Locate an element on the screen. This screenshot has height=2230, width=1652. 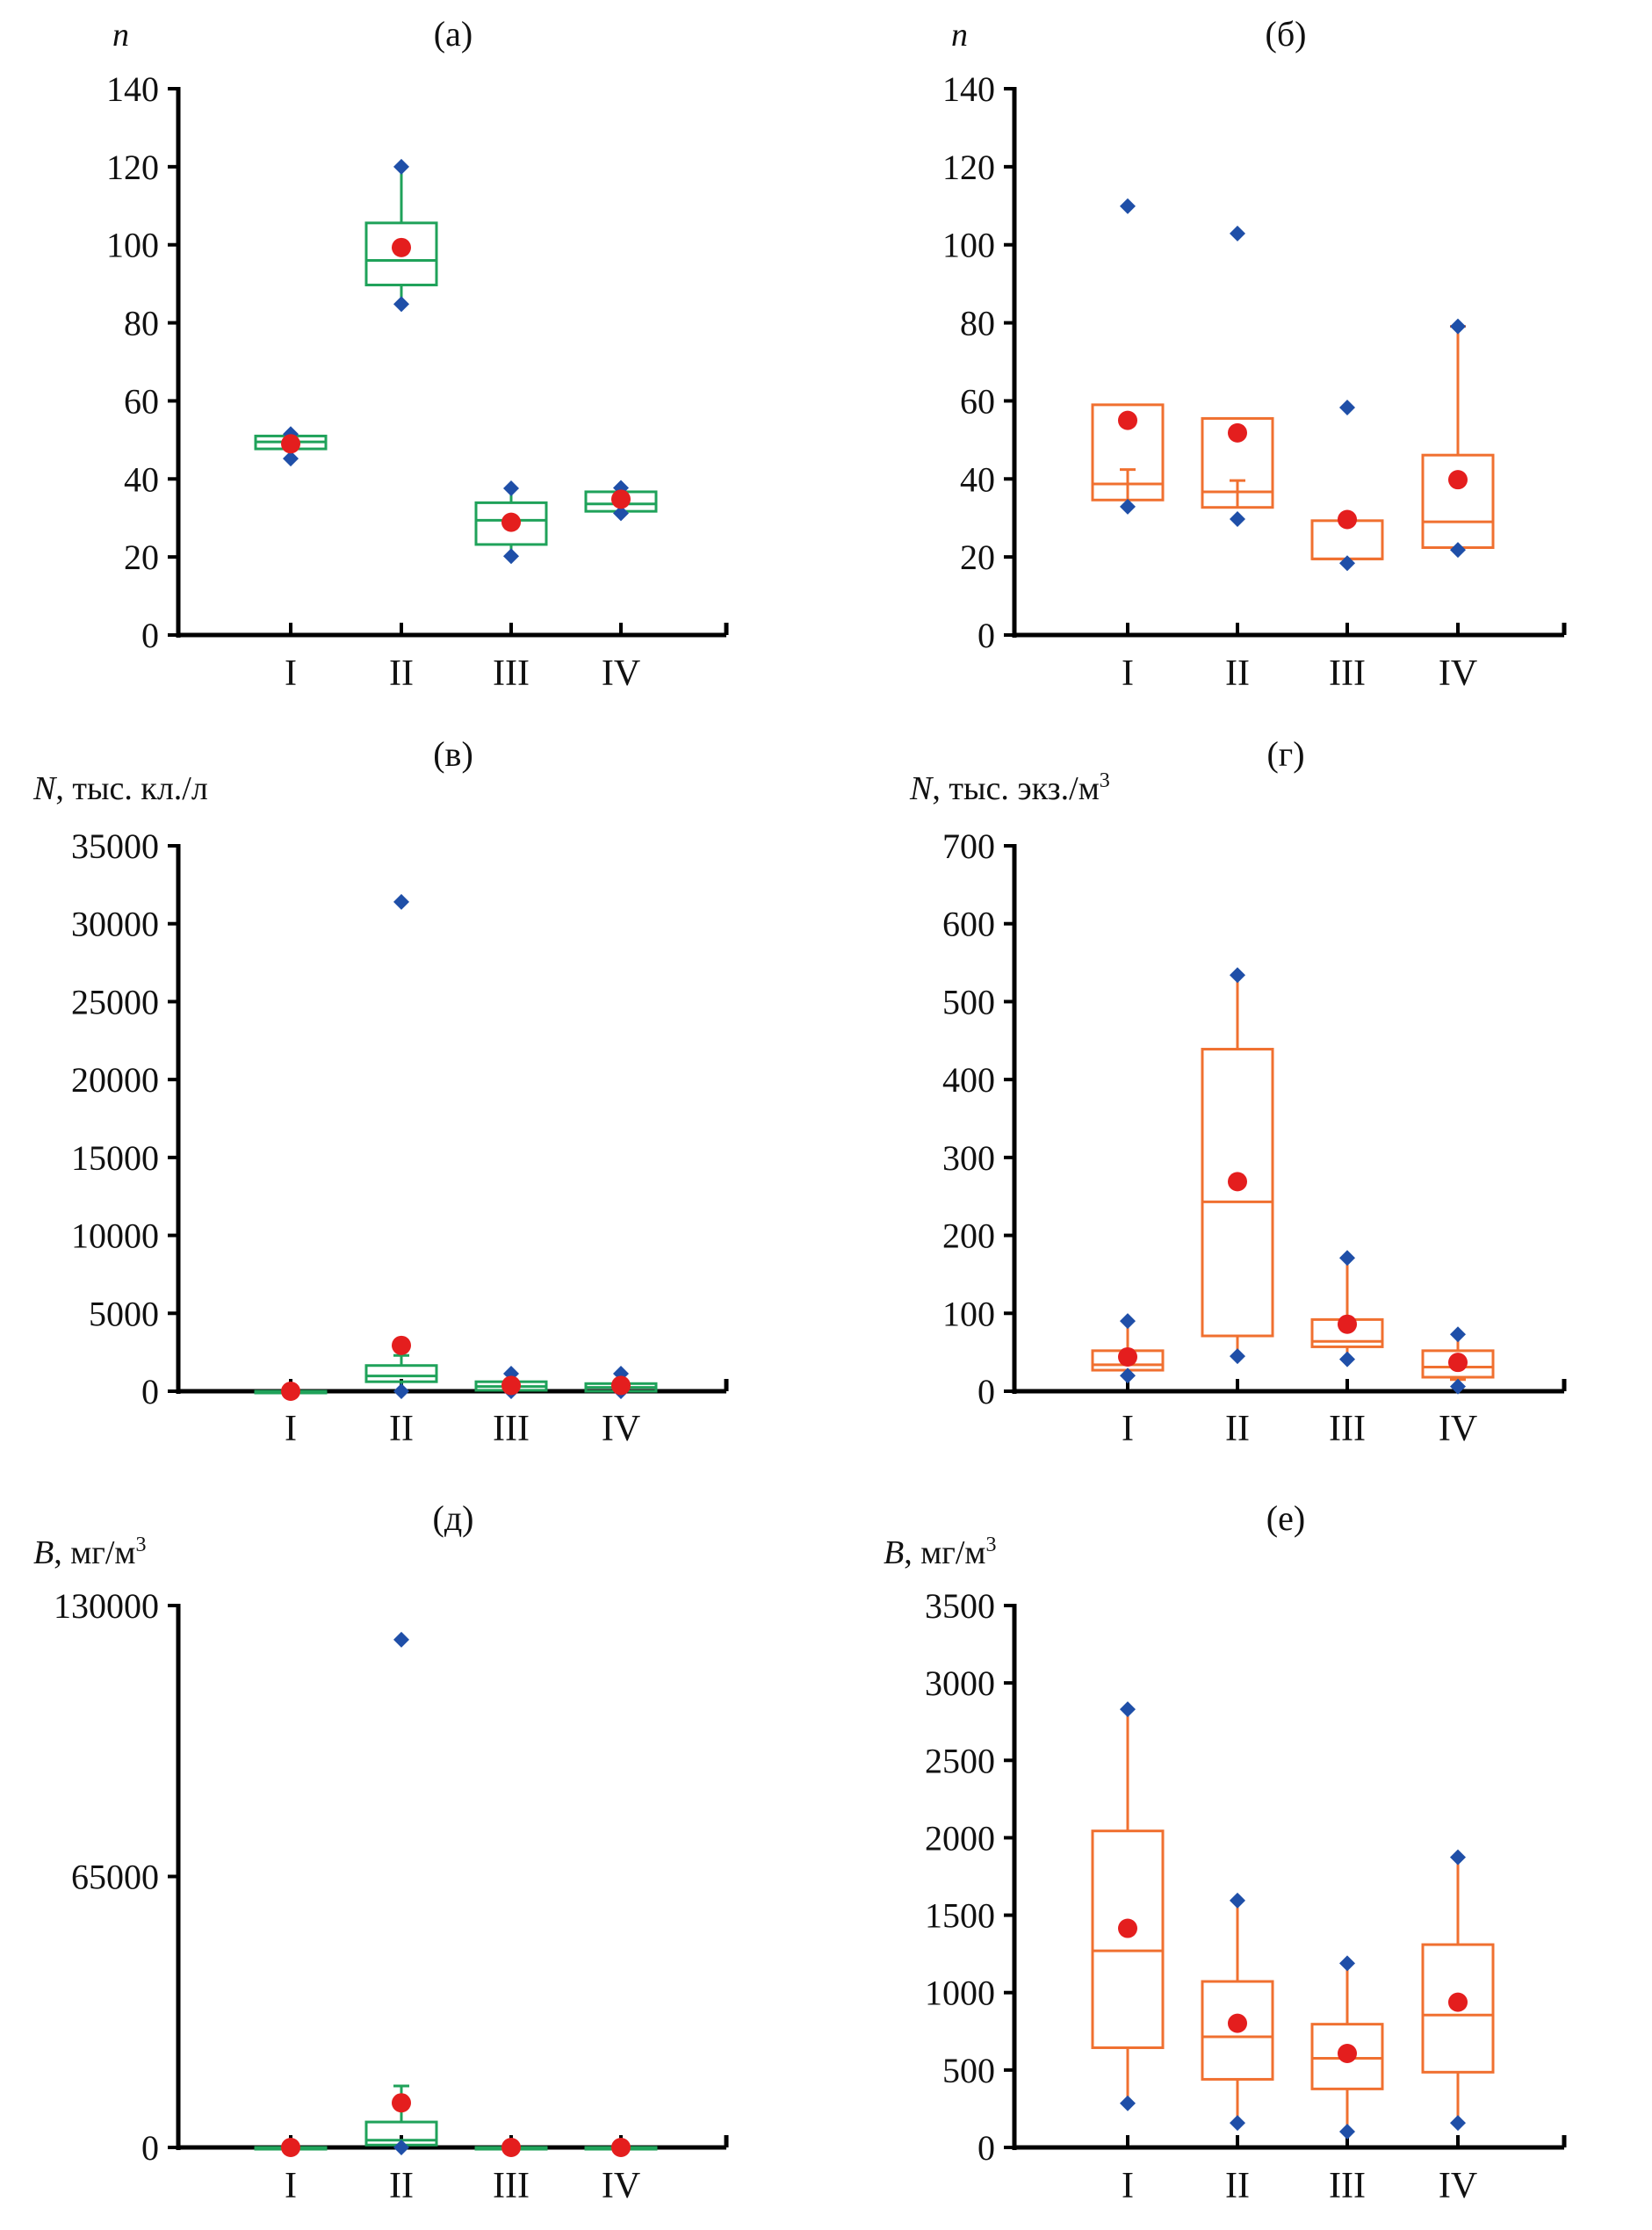
y-tick-label: 1500 is located at coordinates (960, 1916).